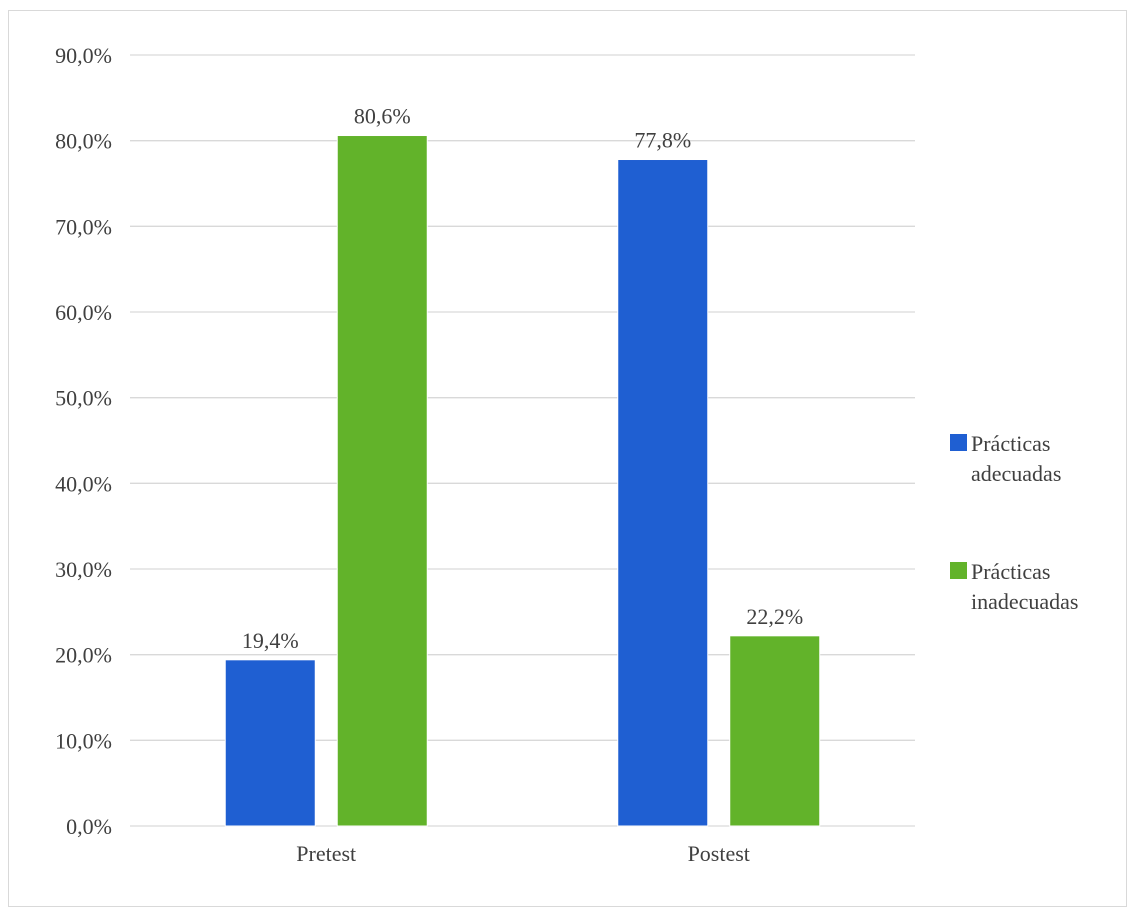 This screenshot has width=1129, height=909. I want to click on y-tick-label: 0,0%, so click(89, 826).